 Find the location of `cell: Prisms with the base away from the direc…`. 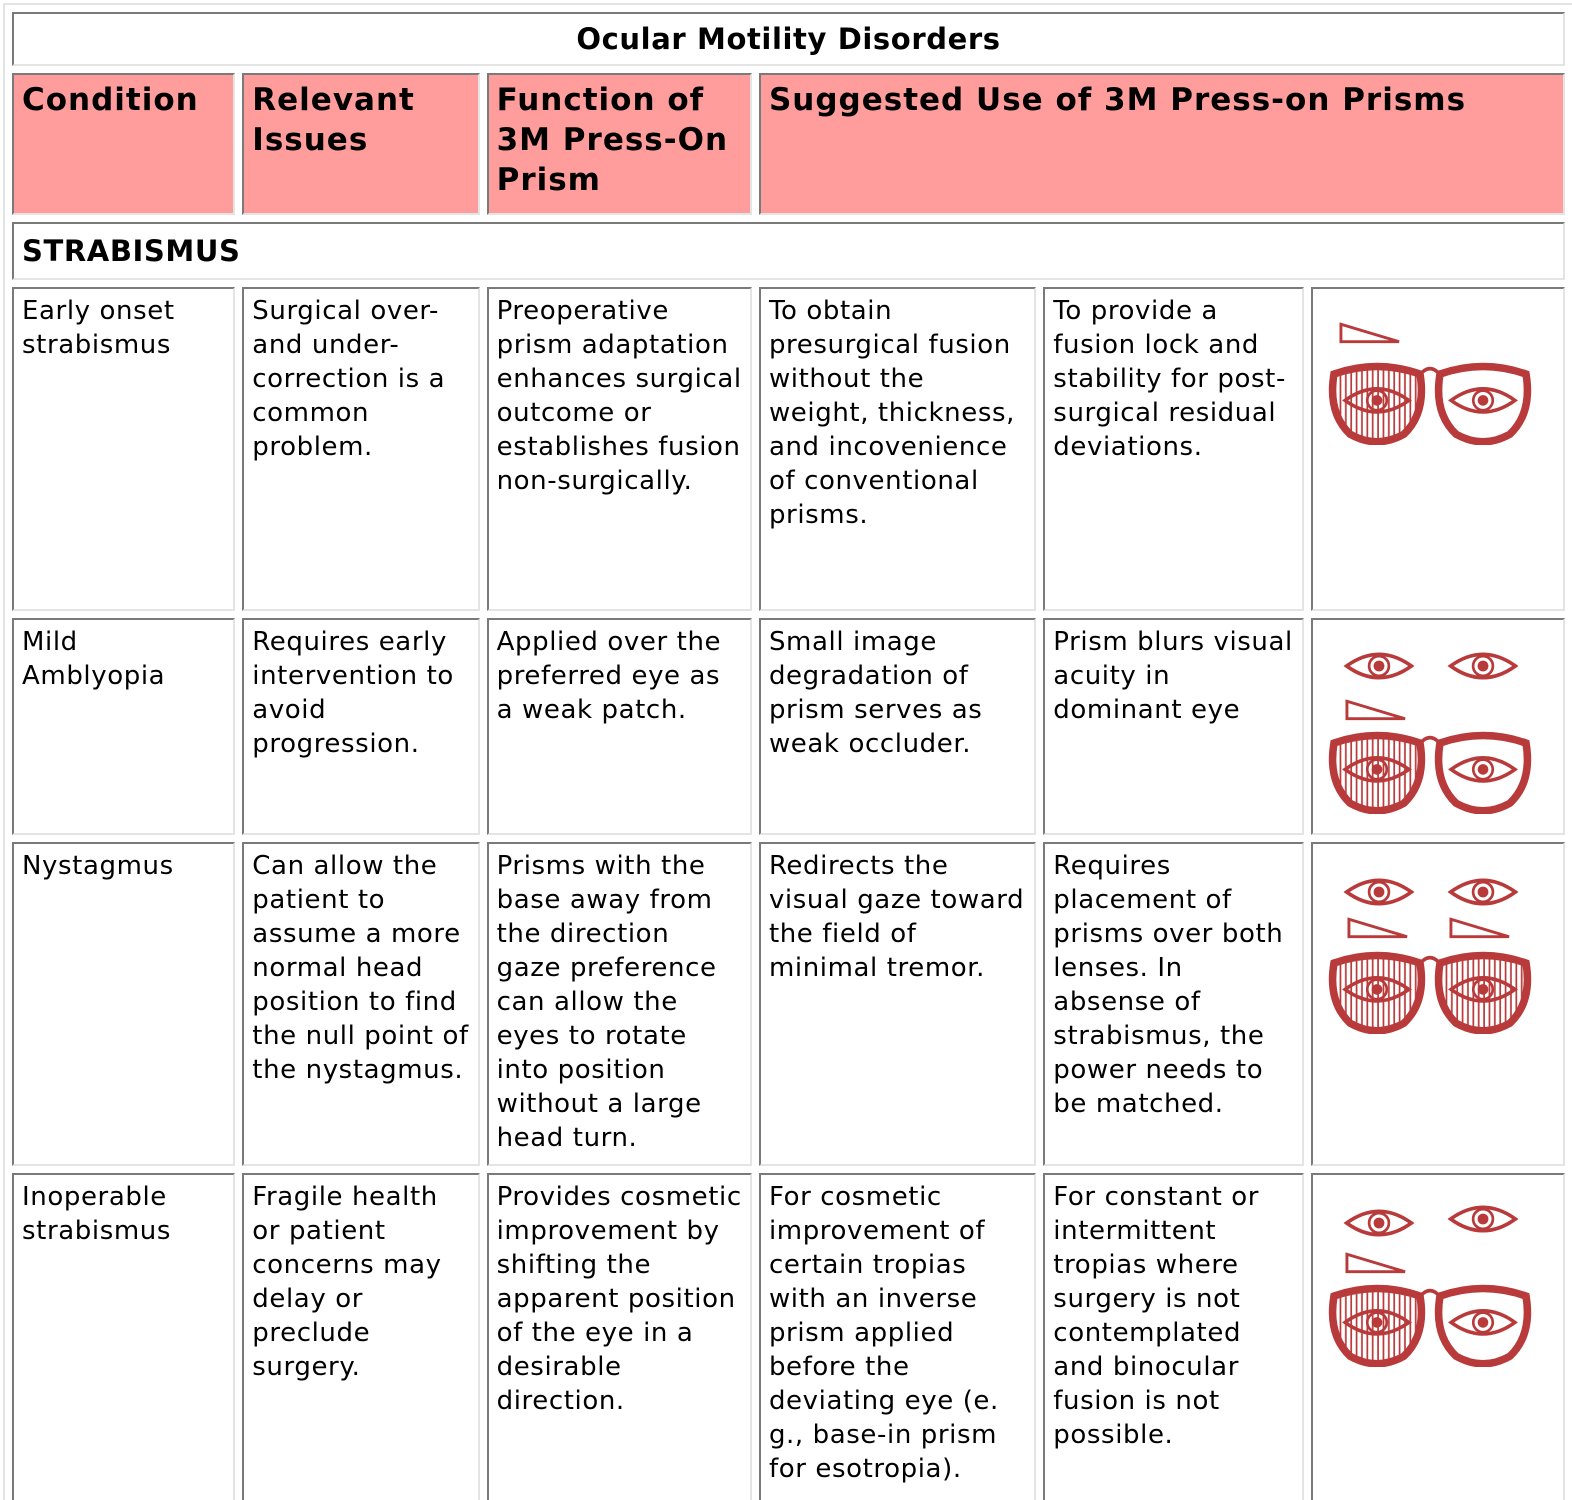

cell: Prisms with the base away from the direc… is located at coordinates (619, 1004).